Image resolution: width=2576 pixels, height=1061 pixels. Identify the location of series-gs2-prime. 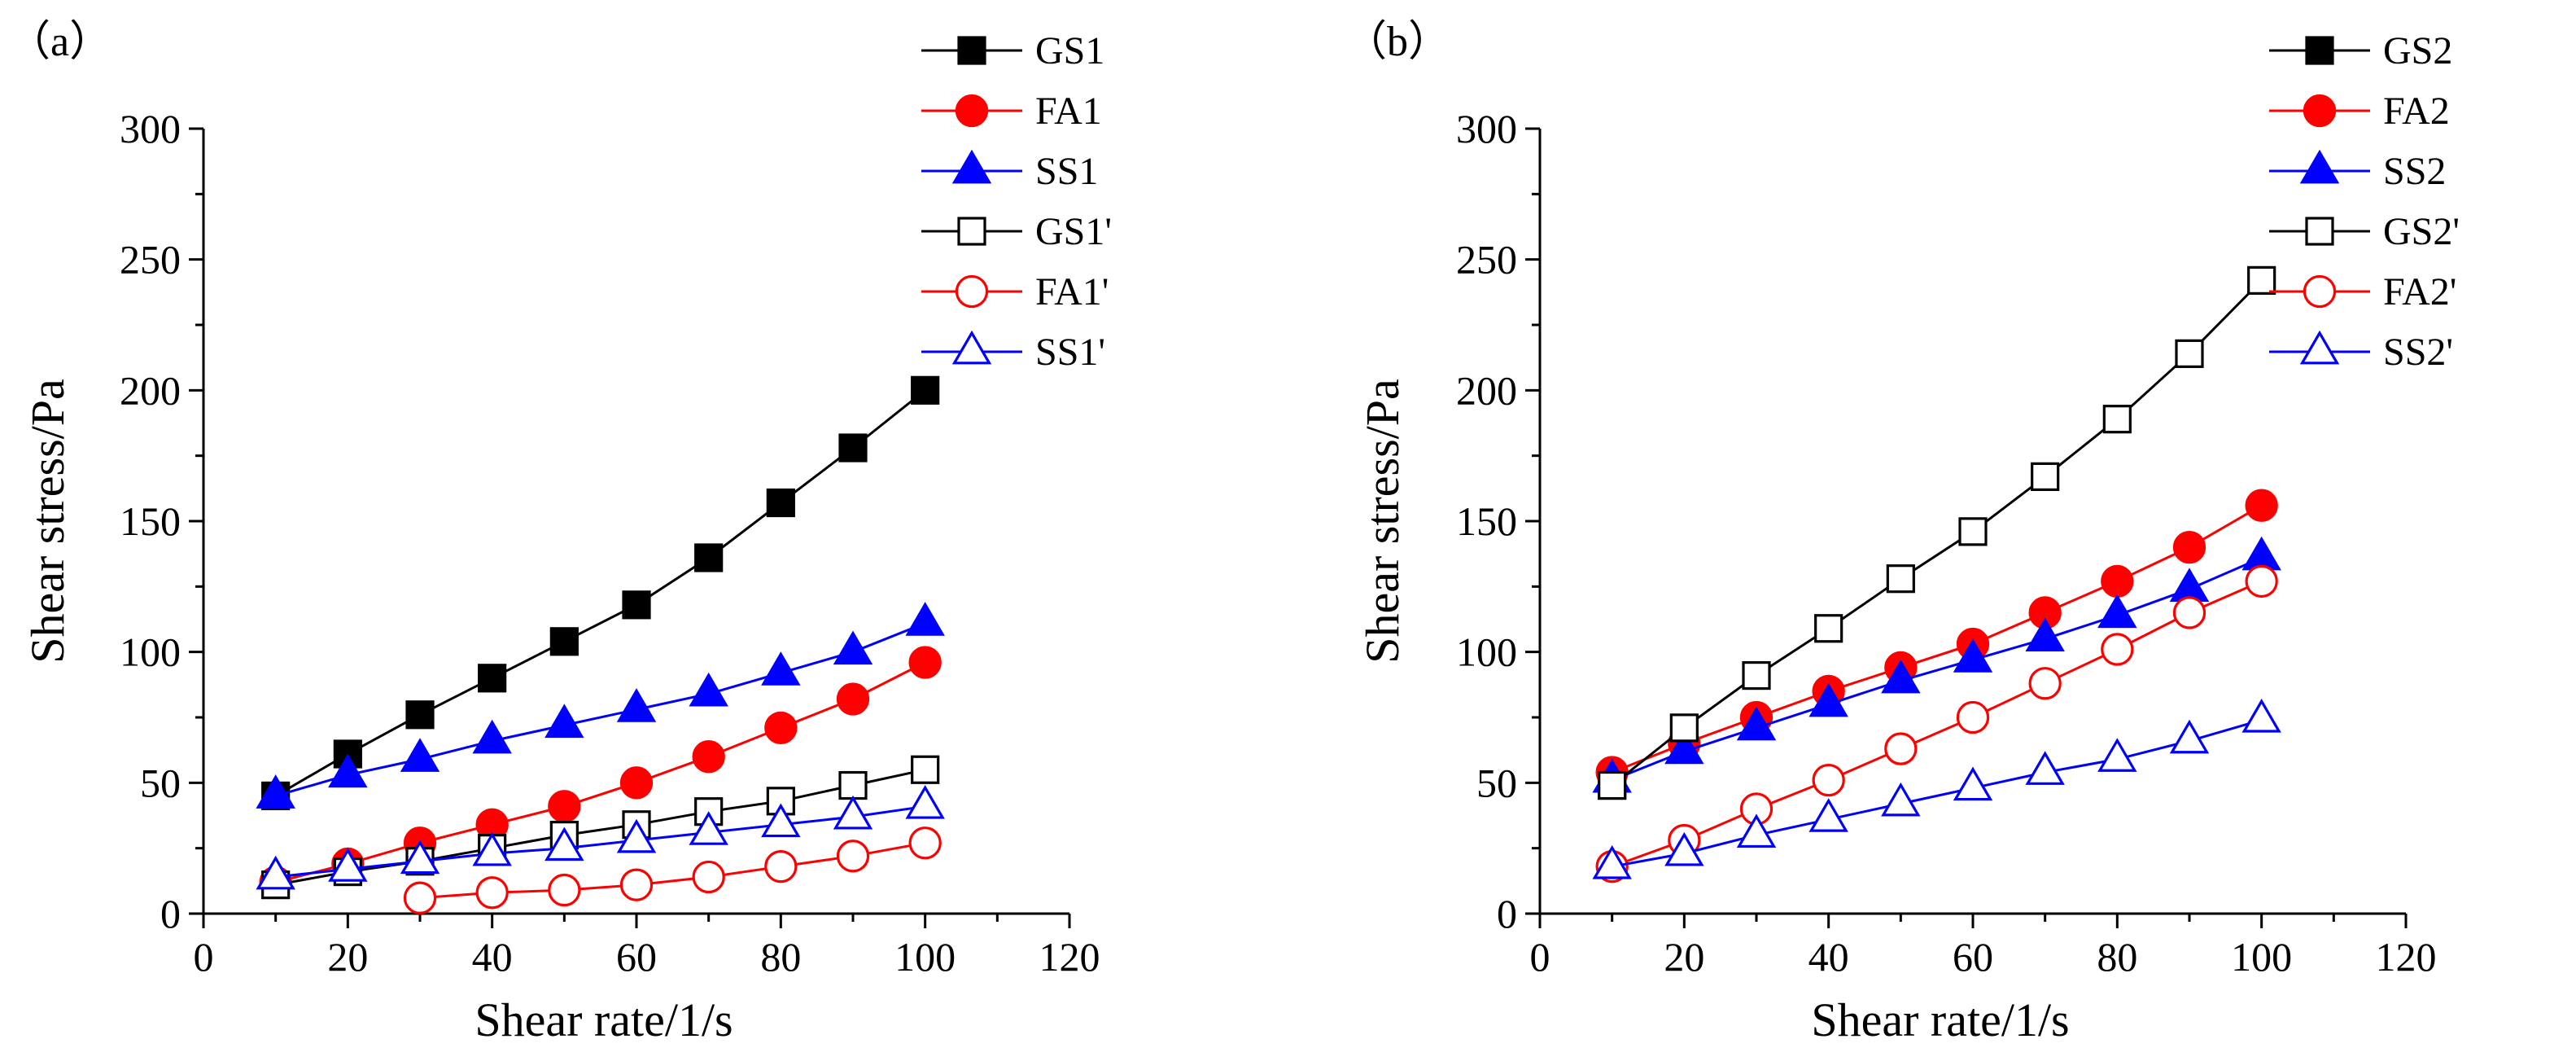
(1937, 532).